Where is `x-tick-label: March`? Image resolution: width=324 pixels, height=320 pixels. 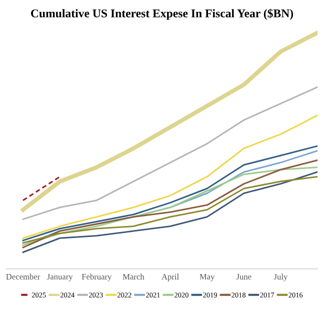
x-tick-label: March is located at coordinates (133, 277).